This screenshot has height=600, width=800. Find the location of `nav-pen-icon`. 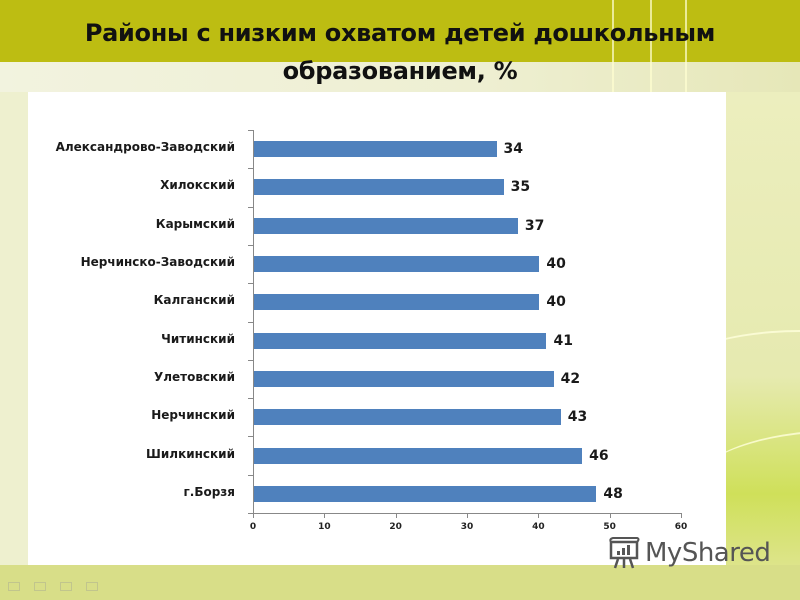

nav-pen-icon is located at coordinates (40, 586).